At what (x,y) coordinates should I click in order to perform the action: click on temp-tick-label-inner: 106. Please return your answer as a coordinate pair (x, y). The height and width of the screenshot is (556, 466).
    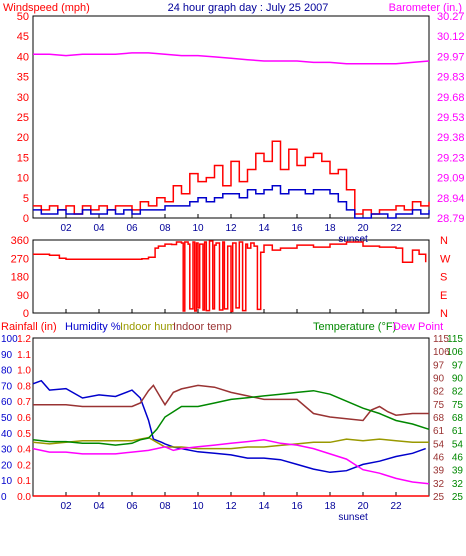
    Looking at the image, I should click on (441, 352).